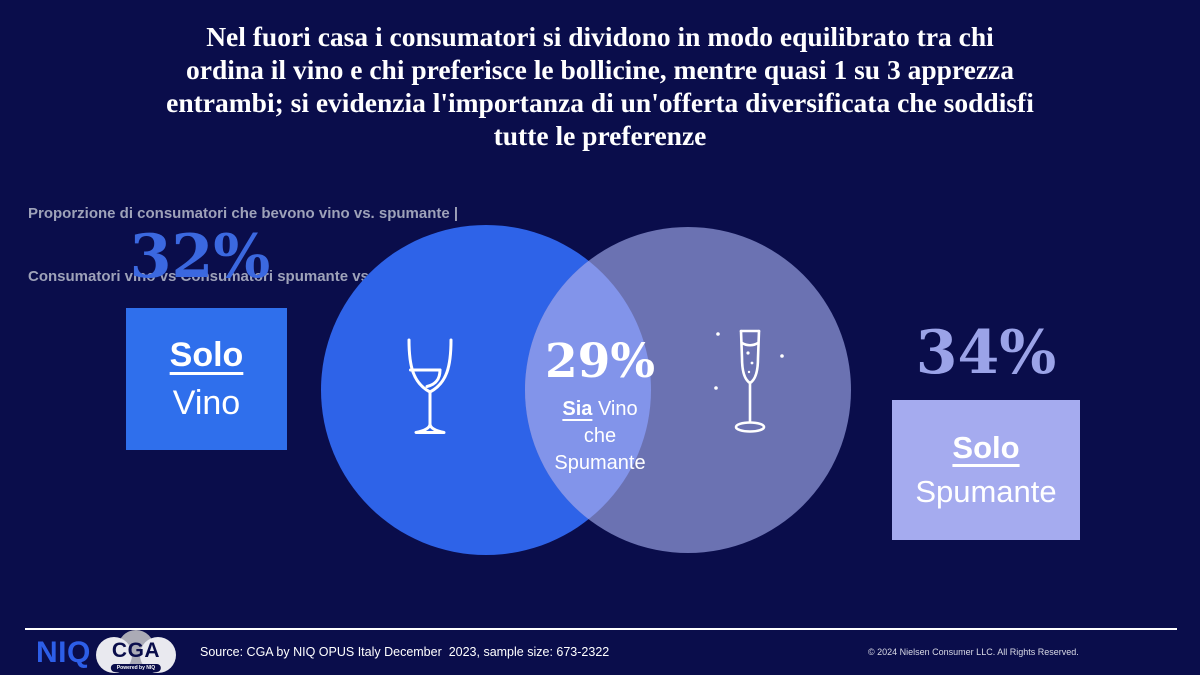 Image resolution: width=1200 pixels, height=675 pixels. I want to click on label-box-solo-spumante: Solo Spumante, so click(986, 470).